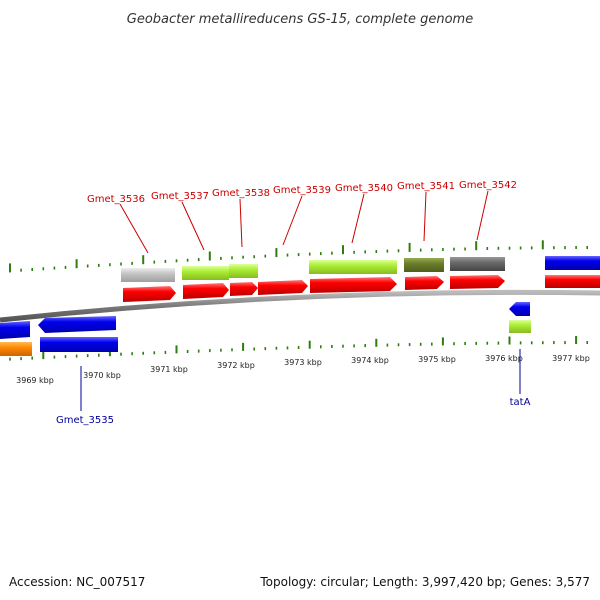  I want to click on forward-genes, so click(361, 288).